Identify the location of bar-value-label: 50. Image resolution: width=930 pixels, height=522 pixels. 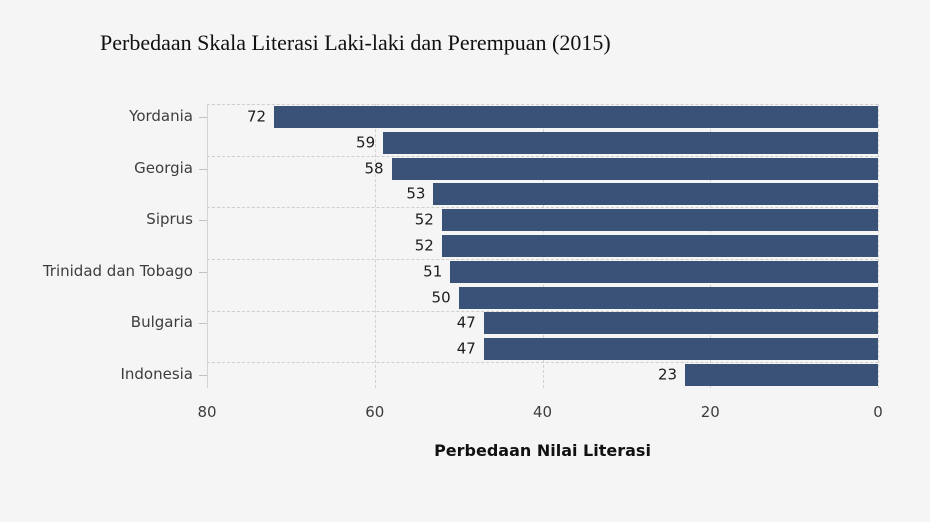
(441, 297).